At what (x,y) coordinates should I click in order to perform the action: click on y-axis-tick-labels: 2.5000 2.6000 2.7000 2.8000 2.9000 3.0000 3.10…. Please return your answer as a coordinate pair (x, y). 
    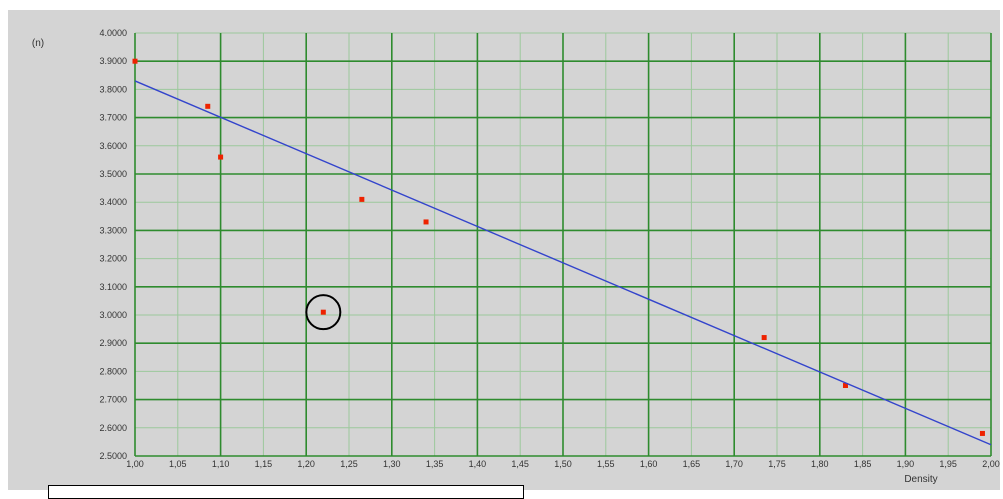
    Looking at the image, I should click on (113, 244).